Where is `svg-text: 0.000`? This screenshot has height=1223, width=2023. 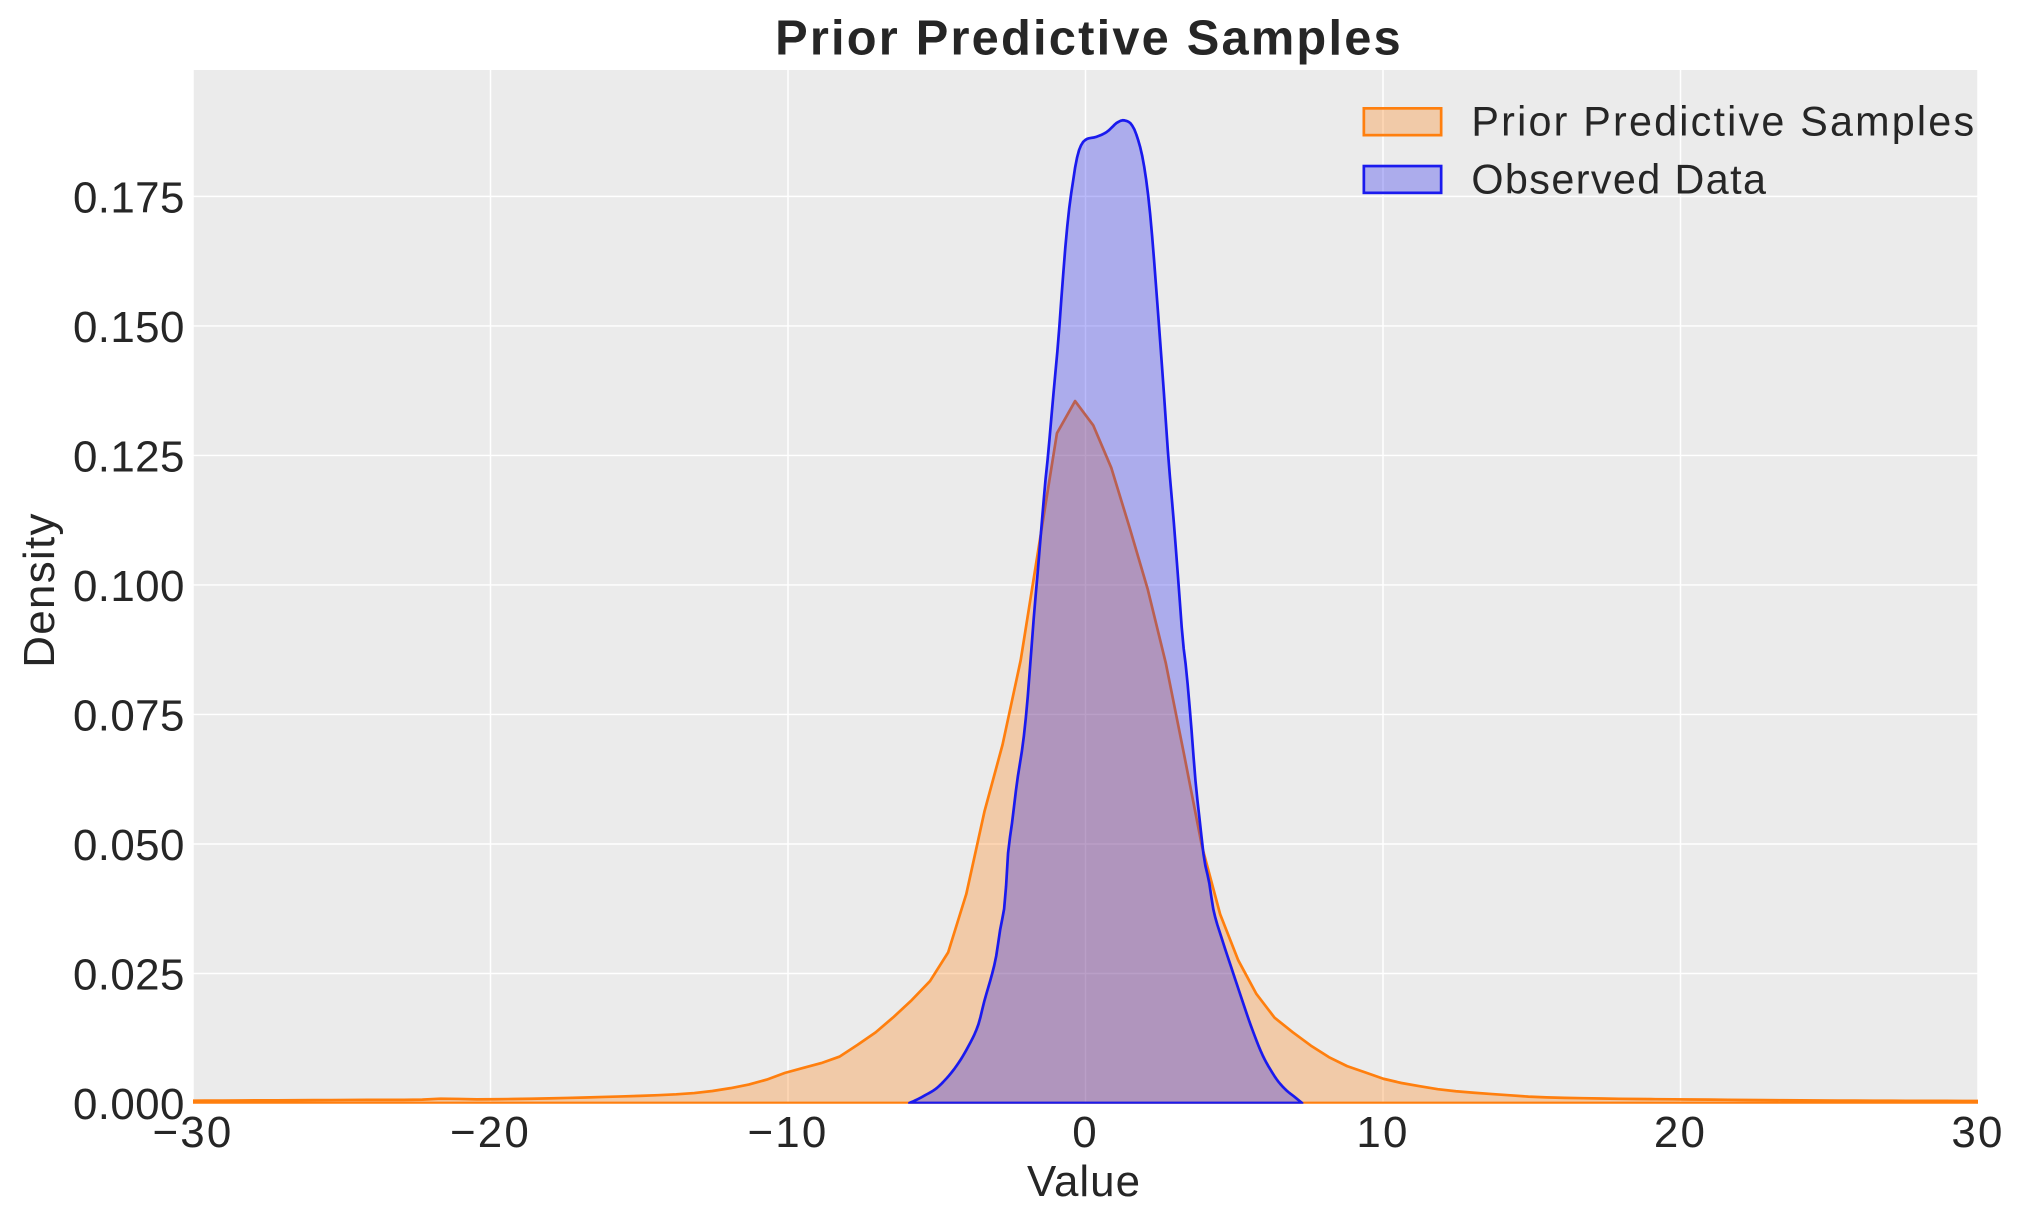
svg-text: 0.000 is located at coordinates (129, 1104).